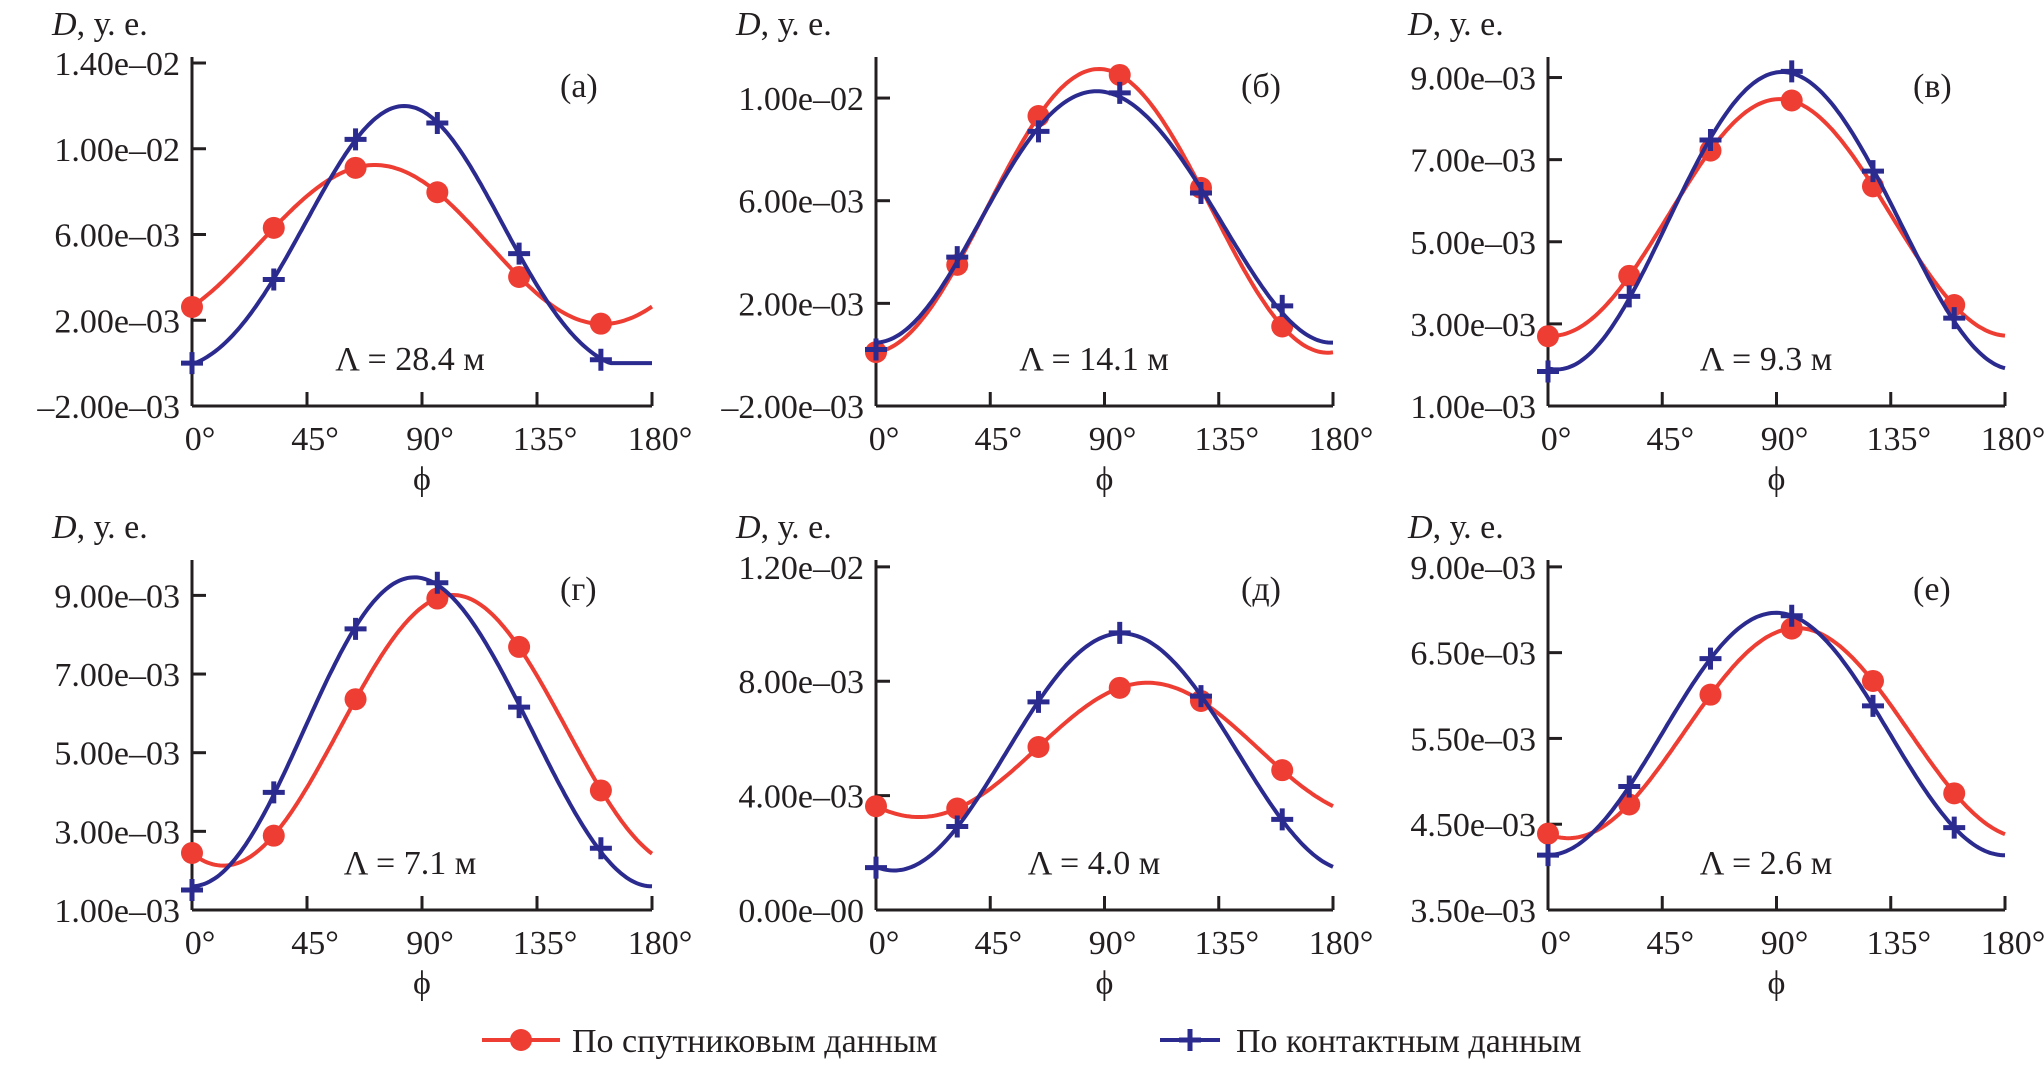  I want to click on legend-contact: По контактным данным, so click(1371, 1041).